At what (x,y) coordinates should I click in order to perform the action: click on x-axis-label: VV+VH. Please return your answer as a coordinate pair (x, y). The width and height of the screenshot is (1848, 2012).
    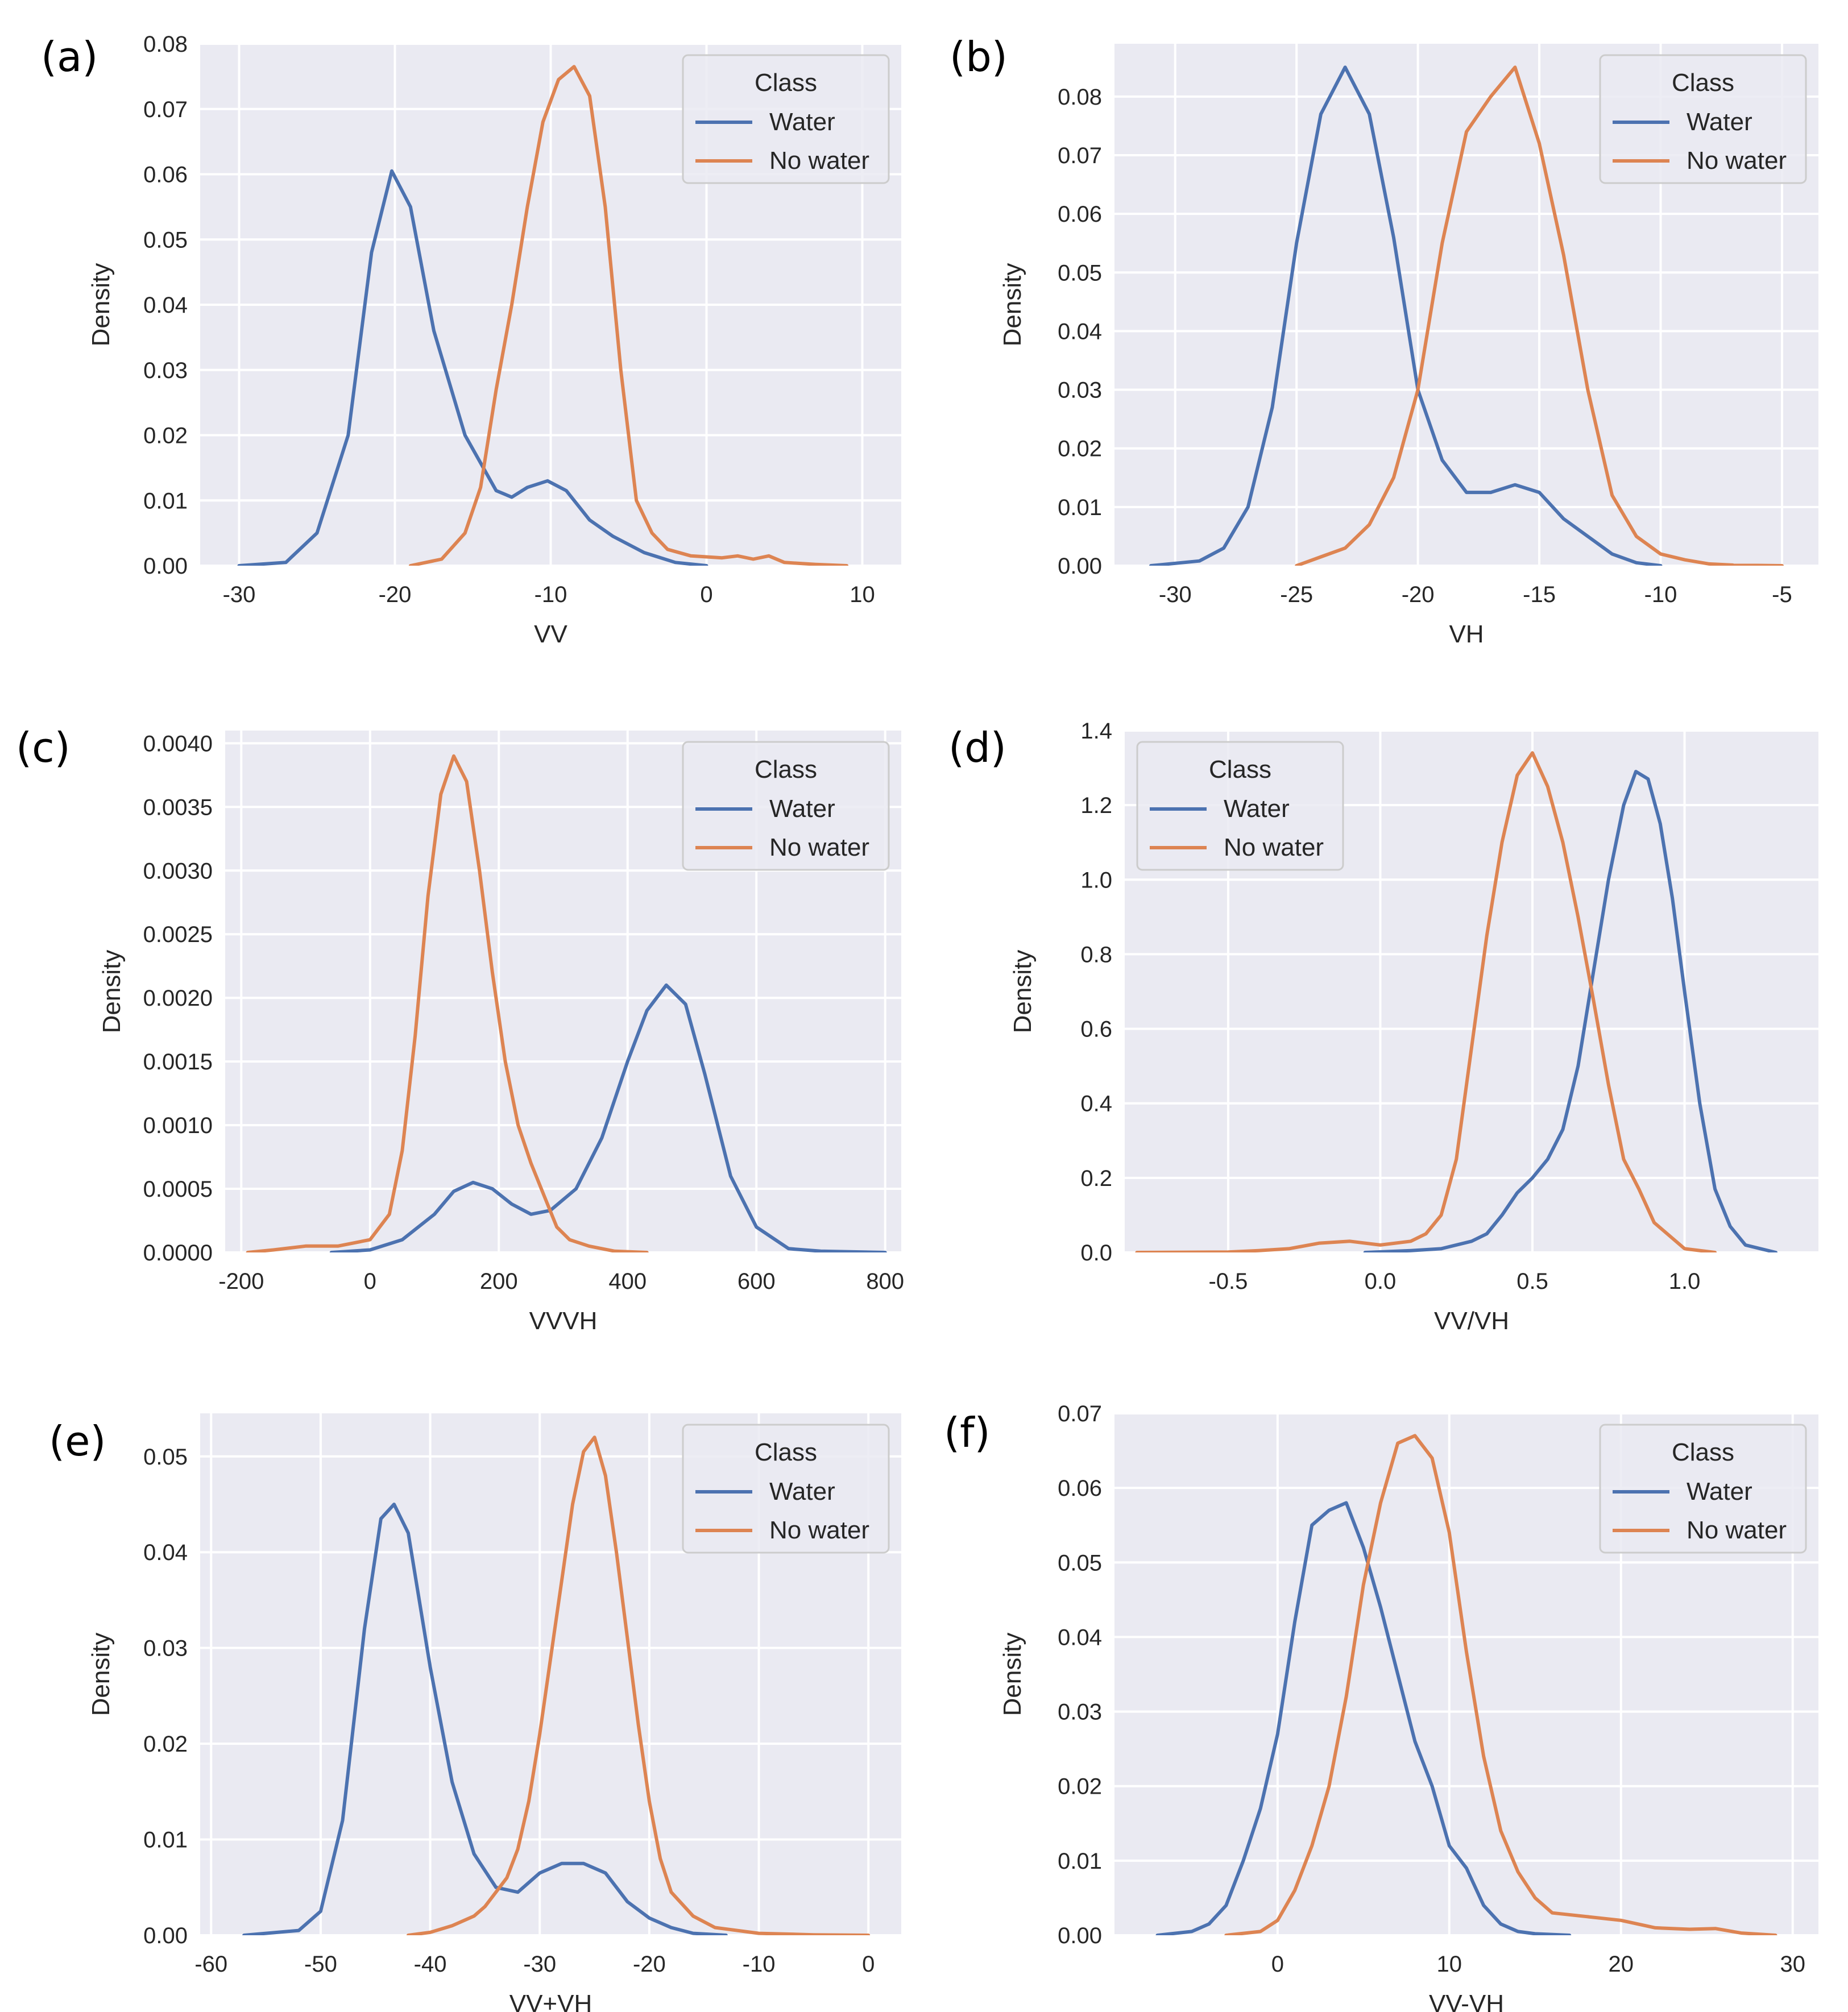
    Looking at the image, I should click on (550, 2001).